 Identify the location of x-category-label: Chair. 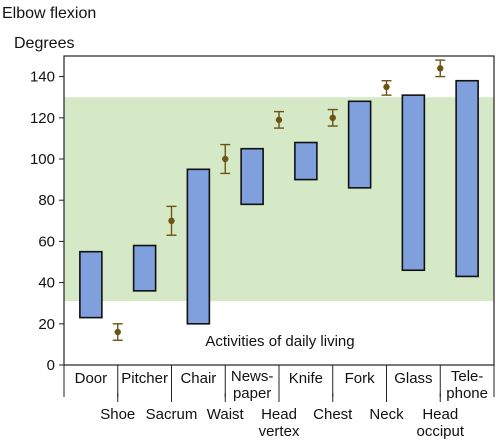
(198, 378).